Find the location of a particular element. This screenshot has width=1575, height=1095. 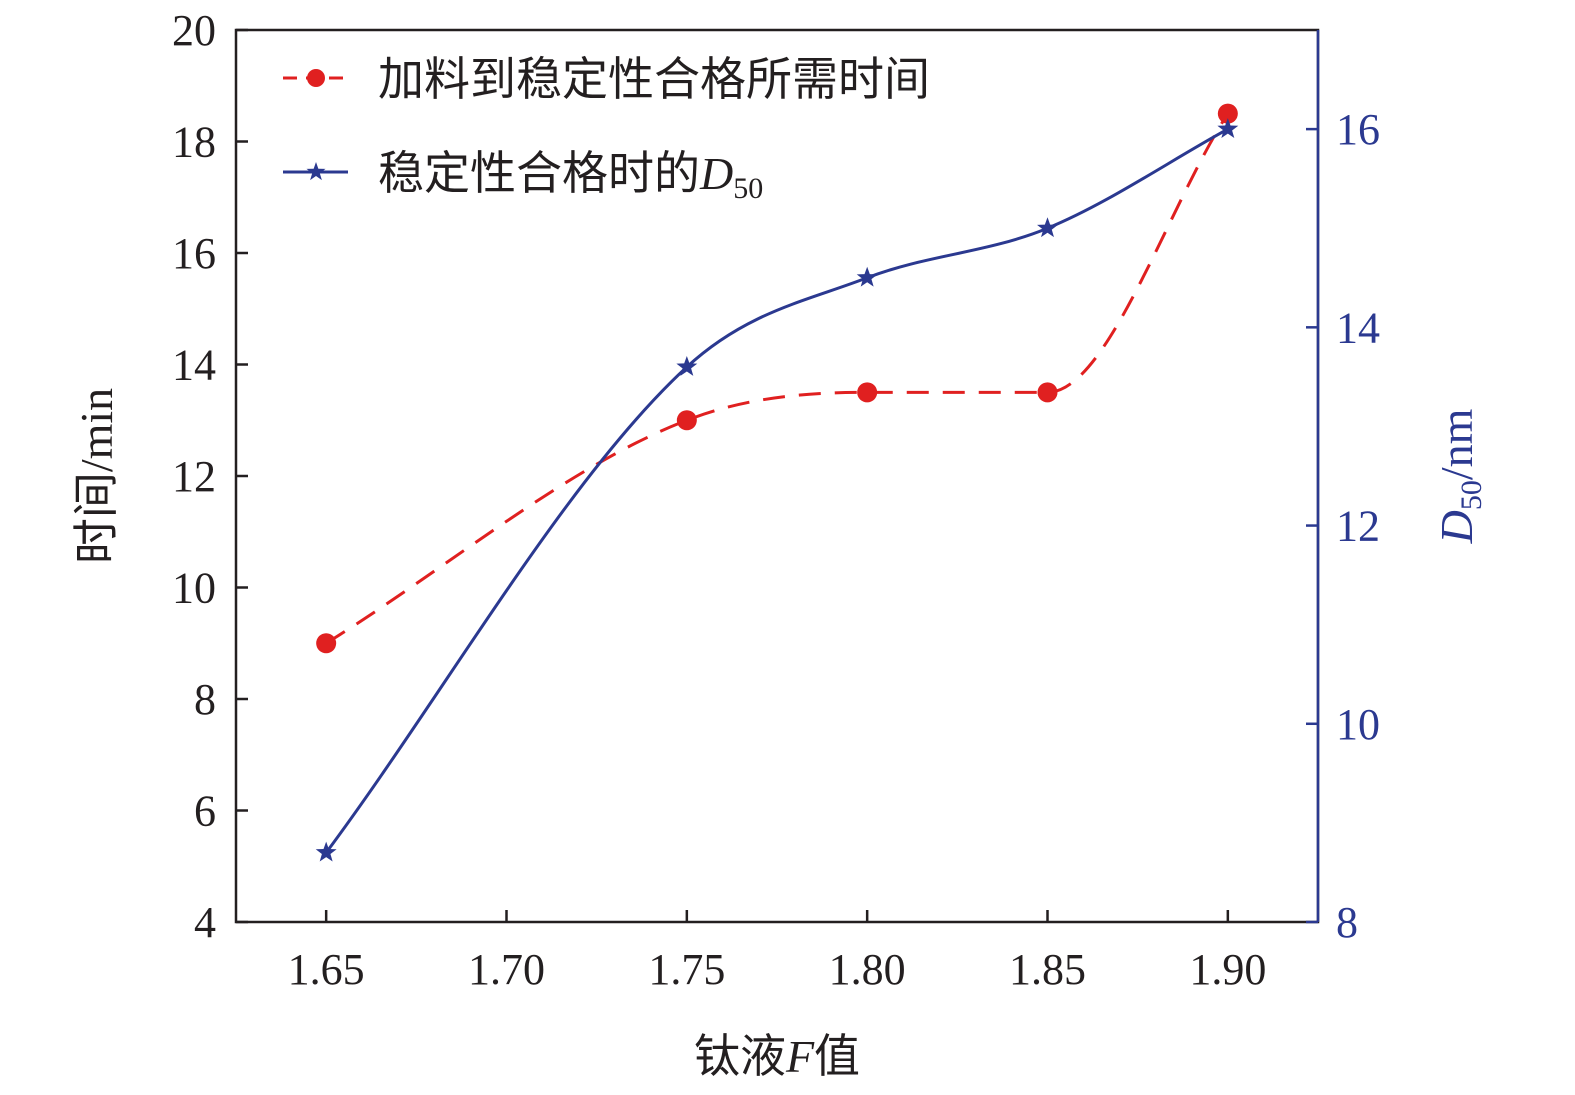

x-tick-label: 1.90 is located at coordinates (1227, 969).